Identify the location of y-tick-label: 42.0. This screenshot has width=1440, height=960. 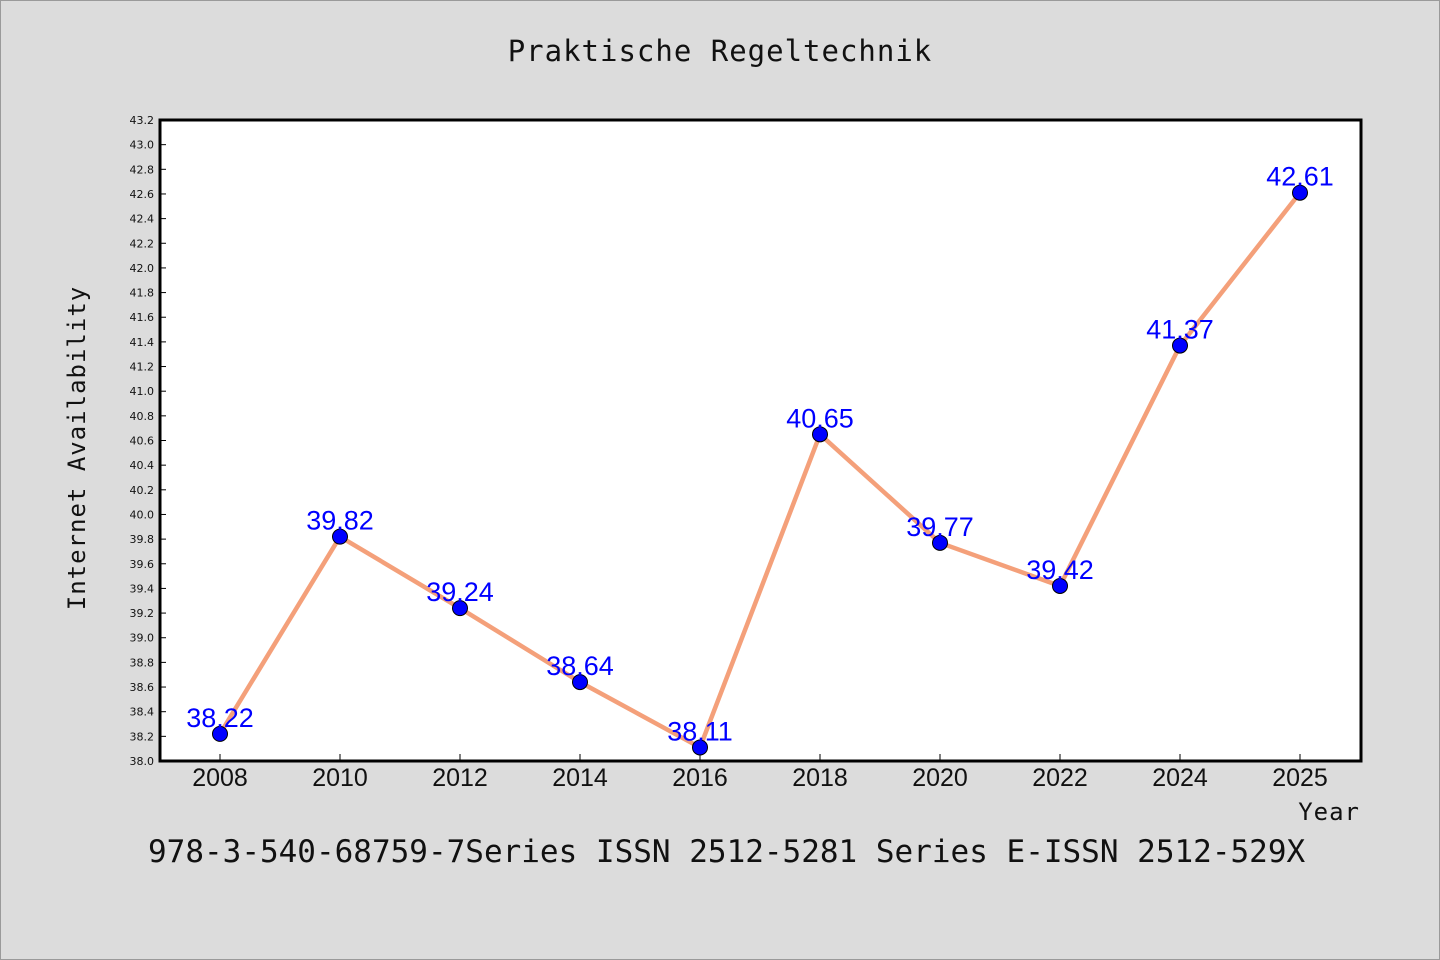
(142, 268).